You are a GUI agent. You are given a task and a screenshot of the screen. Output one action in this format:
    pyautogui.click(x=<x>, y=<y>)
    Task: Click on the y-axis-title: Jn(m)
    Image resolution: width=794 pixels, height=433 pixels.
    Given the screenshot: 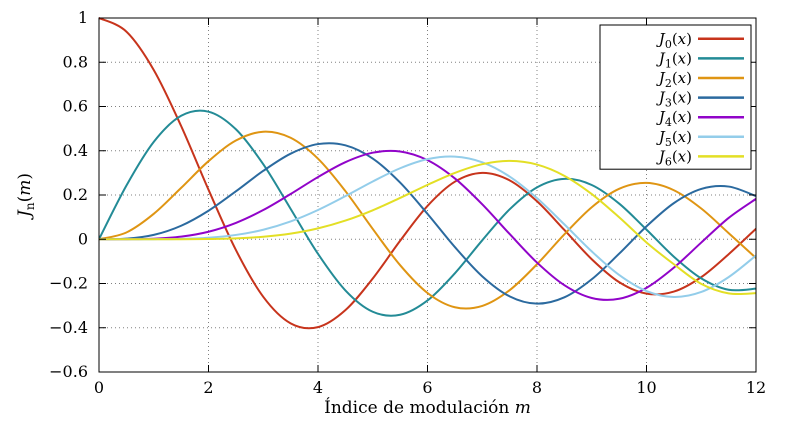 What is the action you would take?
    pyautogui.click(x=26, y=196)
    